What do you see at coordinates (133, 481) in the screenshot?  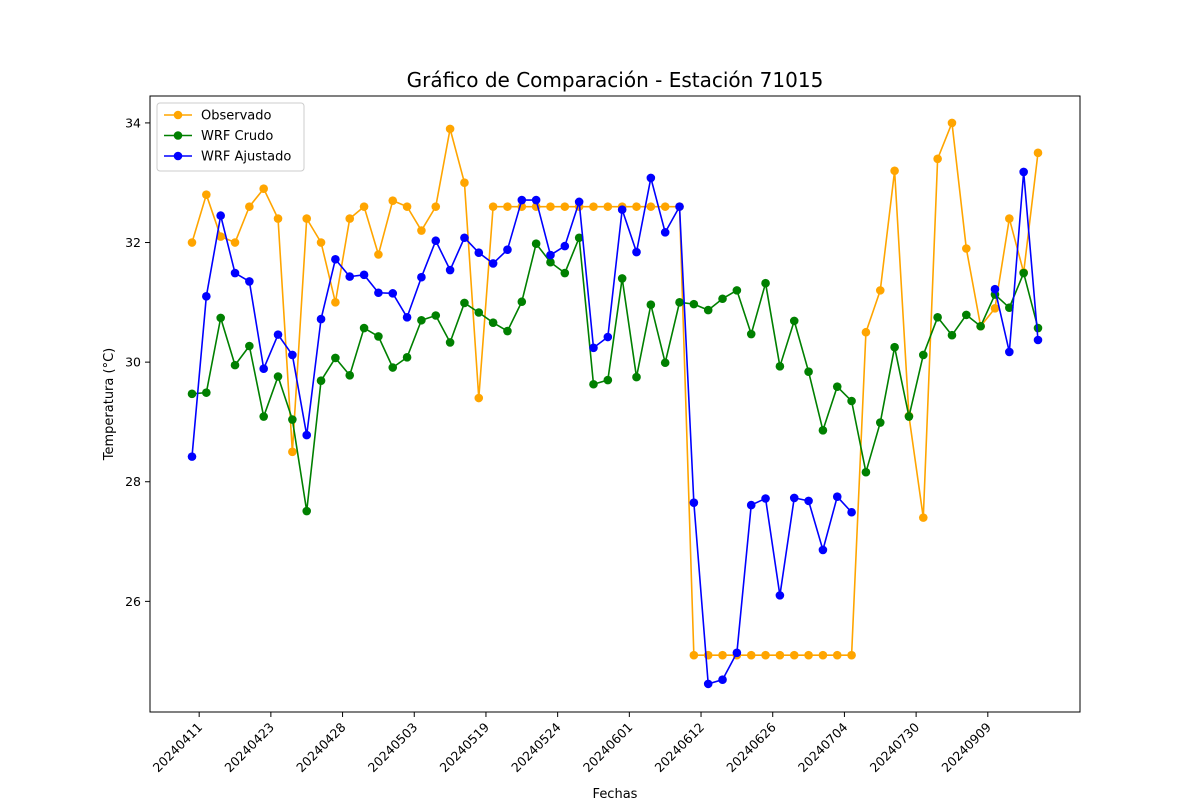 I see `y-tick-label: 28` at bounding box center [133, 481].